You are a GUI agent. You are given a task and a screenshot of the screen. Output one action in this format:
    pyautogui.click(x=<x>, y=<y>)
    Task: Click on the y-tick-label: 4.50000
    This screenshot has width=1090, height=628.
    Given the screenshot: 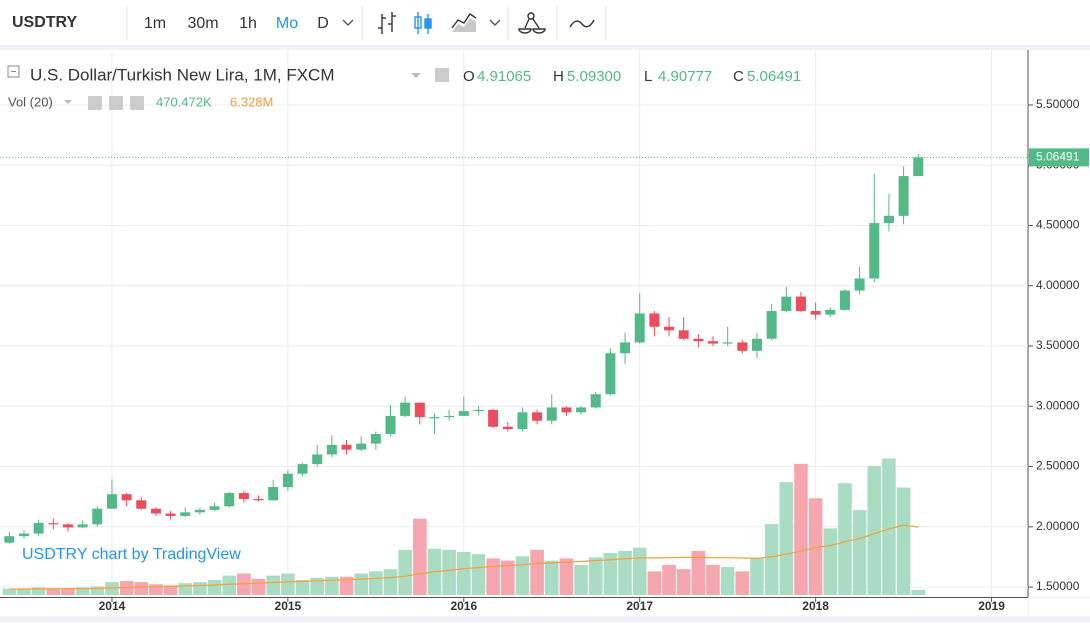 What is the action you would take?
    pyautogui.click(x=1058, y=225)
    